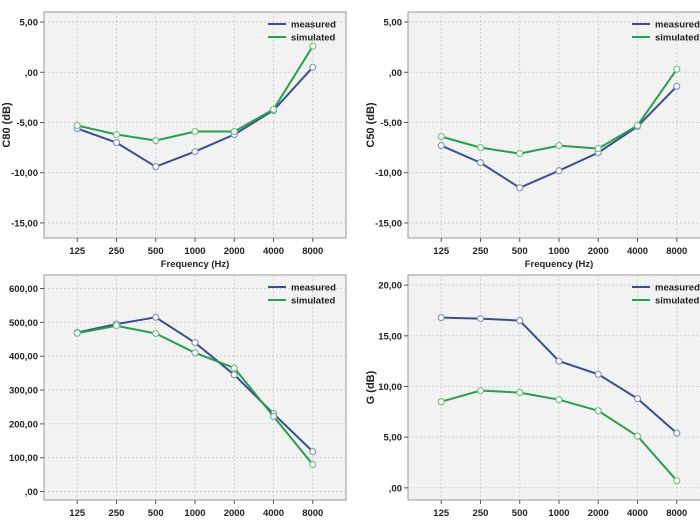 The image size is (700, 525). What do you see at coordinates (371, 387) in the screenshot?
I see `y-axis-label: G (dB)` at bounding box center [371, 387].